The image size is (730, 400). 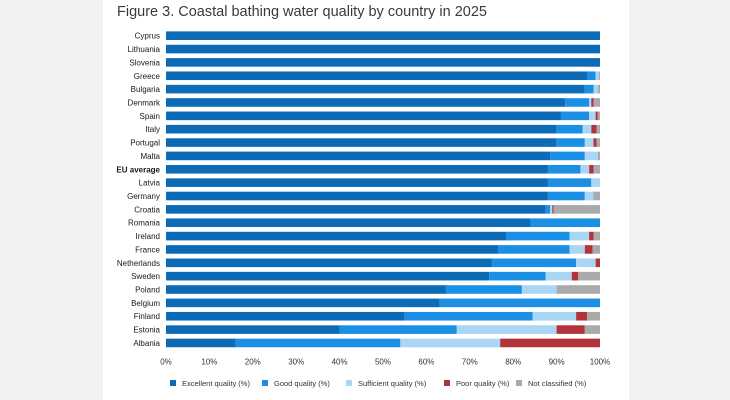 I want to click on category-label: Slovenia, so click(x=144, y=62).